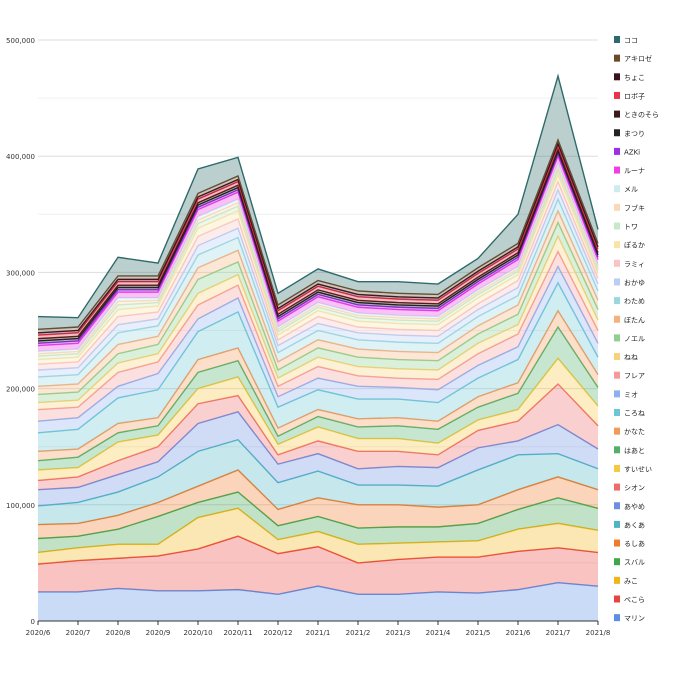 This screenshot has height=680, width=676. Describe the element at coordinates (20, 157) in the screenshot. I see `y-tick-label: 400,000` at that location.